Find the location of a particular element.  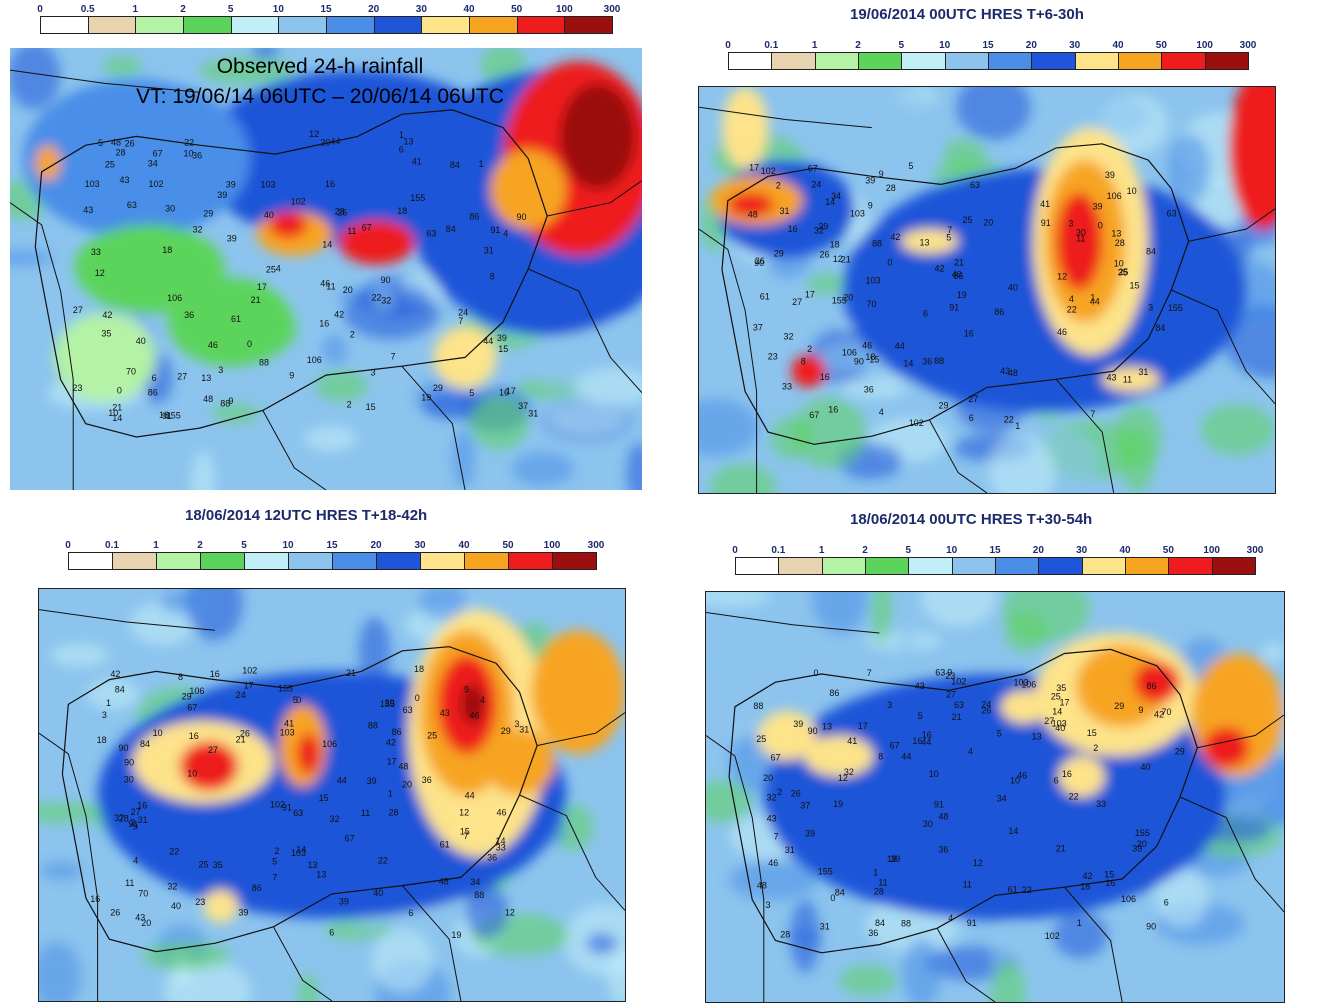

station-value: 6 is located at coordinates (1056, 780).